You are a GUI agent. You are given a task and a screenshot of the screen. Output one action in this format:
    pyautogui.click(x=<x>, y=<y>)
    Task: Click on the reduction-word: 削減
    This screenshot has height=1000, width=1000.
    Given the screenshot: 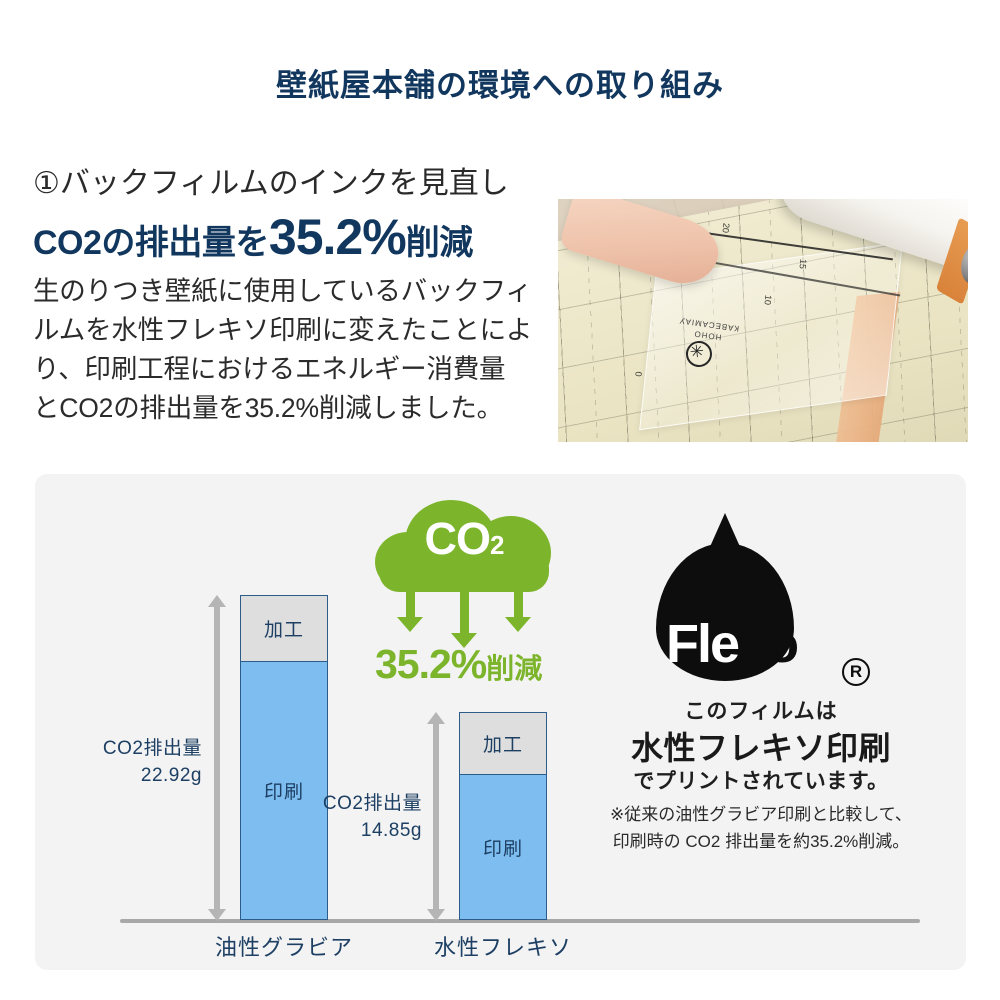 What is the action you would take?
    pyautogui.click(x=514, y=668)
    